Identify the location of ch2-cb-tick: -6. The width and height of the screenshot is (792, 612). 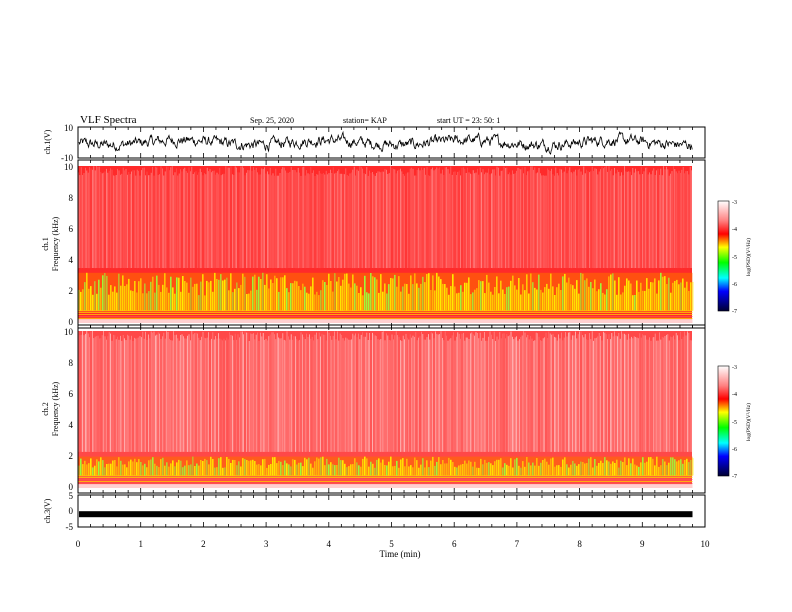
(734, 450).